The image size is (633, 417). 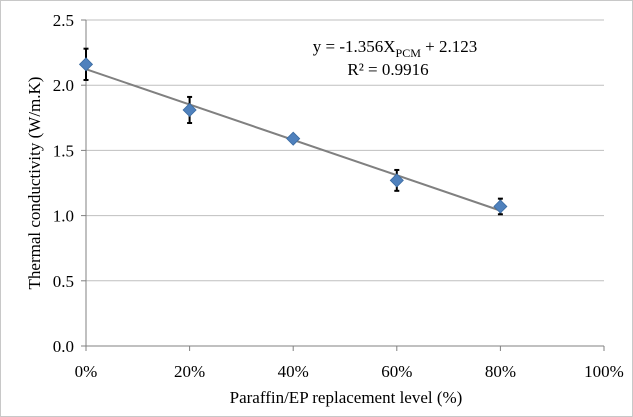 I want to click on y-tick-label: 2.5, so click(x=63, y=20).